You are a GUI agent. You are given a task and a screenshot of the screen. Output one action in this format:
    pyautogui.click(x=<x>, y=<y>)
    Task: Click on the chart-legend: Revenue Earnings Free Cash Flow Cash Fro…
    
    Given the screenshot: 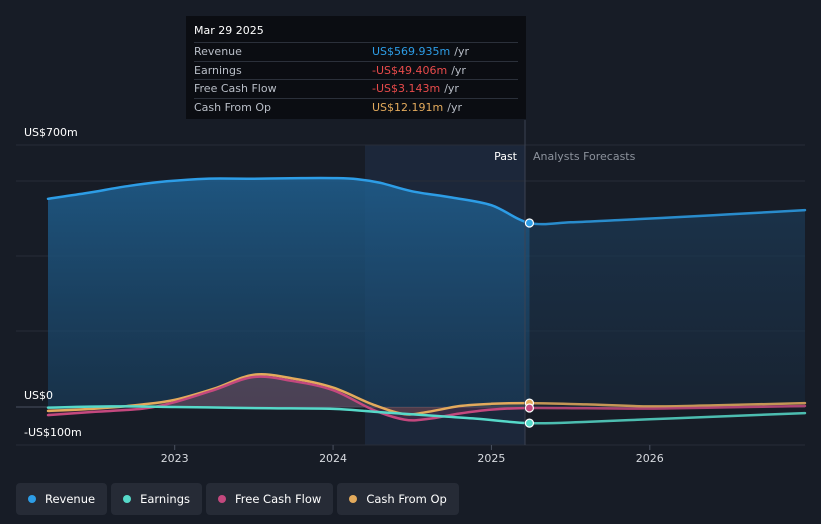 What is the action you would take?
    pyautogui.click(x=237, y=499)
    